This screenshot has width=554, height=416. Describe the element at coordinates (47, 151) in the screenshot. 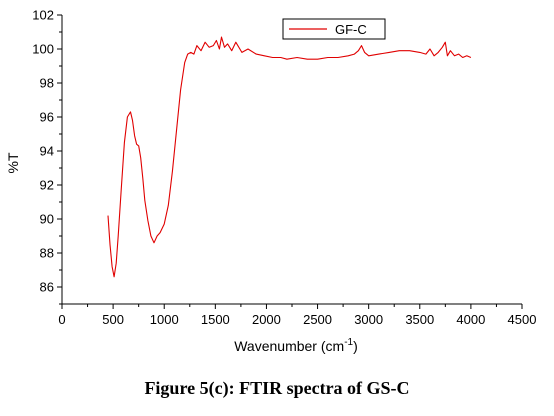

I see `y-tick-label: 94` at that location.